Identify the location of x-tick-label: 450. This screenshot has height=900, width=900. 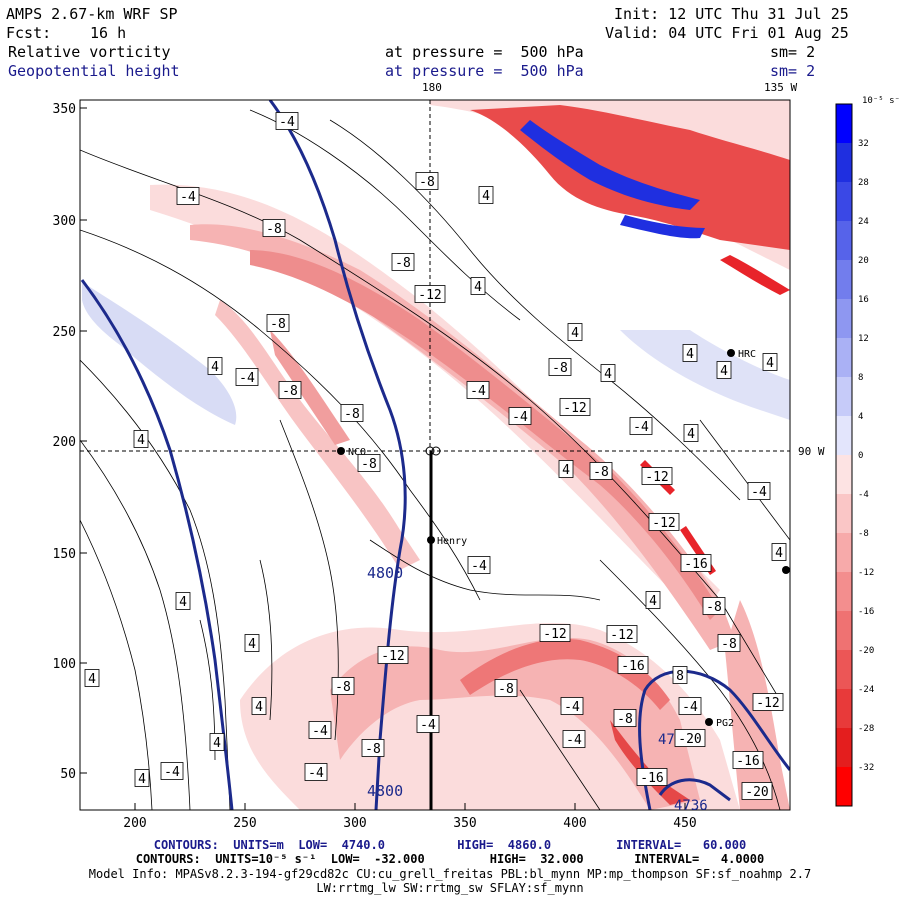
(684, 823).